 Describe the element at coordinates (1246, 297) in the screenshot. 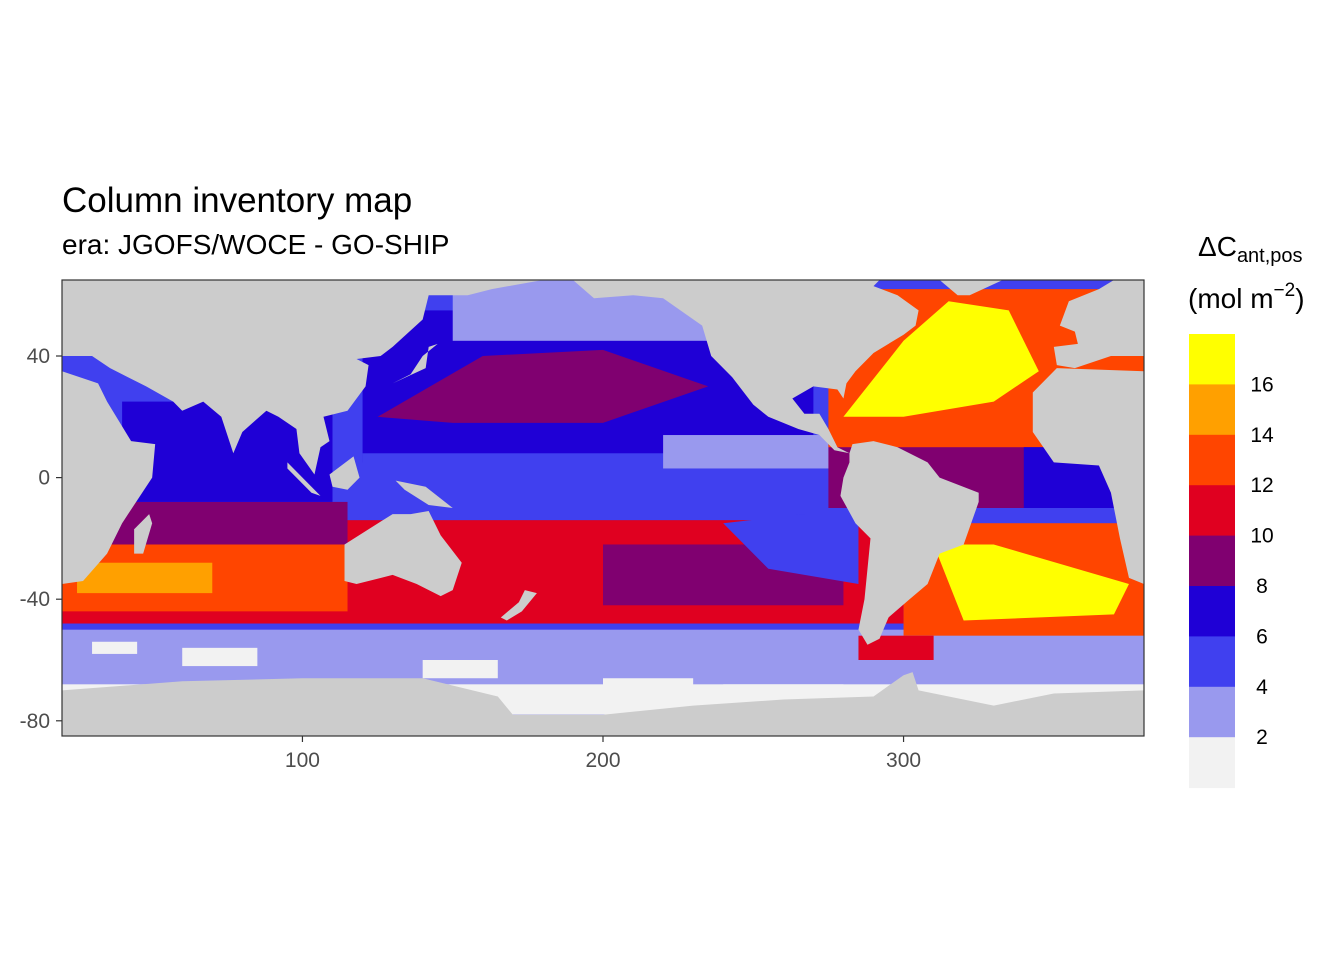

I see `legend-unit: (mol m−2)` at that location.